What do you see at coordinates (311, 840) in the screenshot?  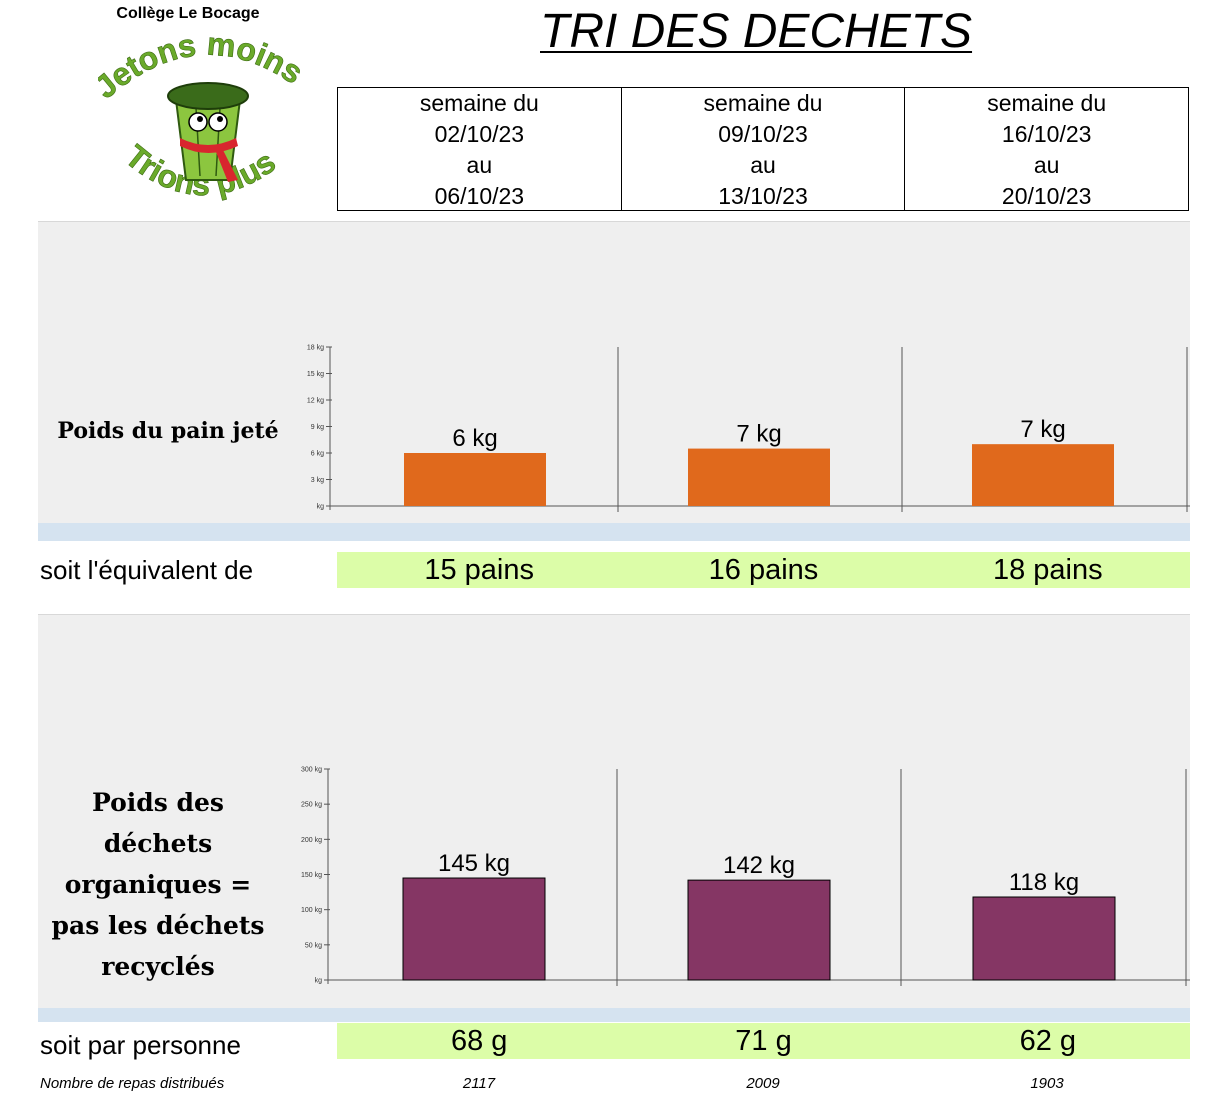 I see `y-tick-label: 200 kg` at bounding box center [311, 840].